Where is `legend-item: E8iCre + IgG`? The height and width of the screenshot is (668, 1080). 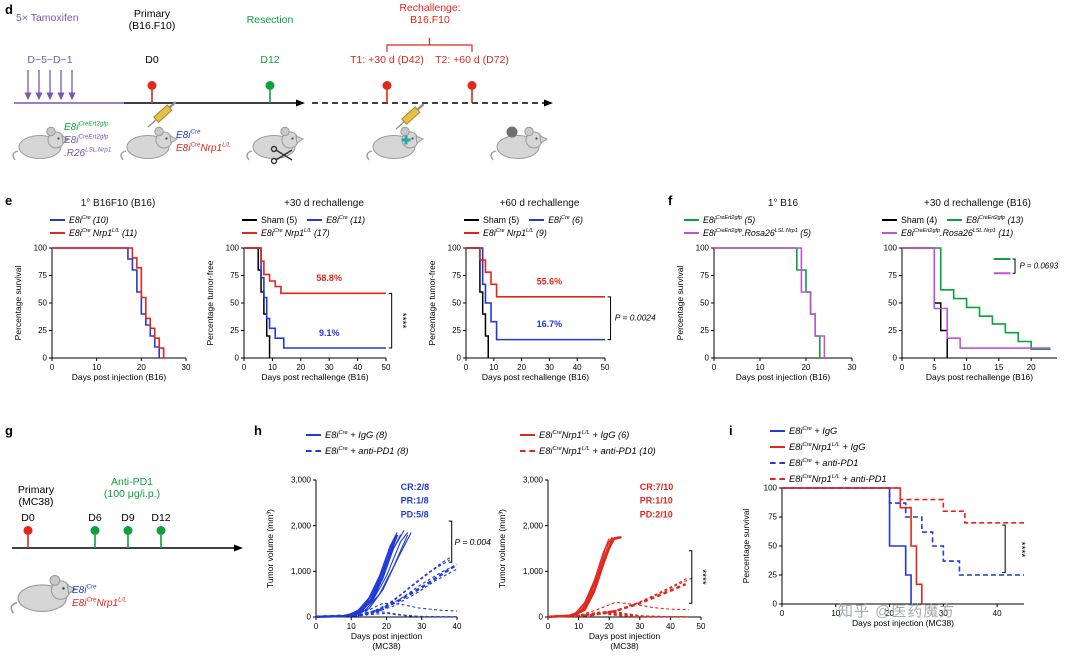 legend-item: E8iCre + IgG is located at coordinates (803, 431).